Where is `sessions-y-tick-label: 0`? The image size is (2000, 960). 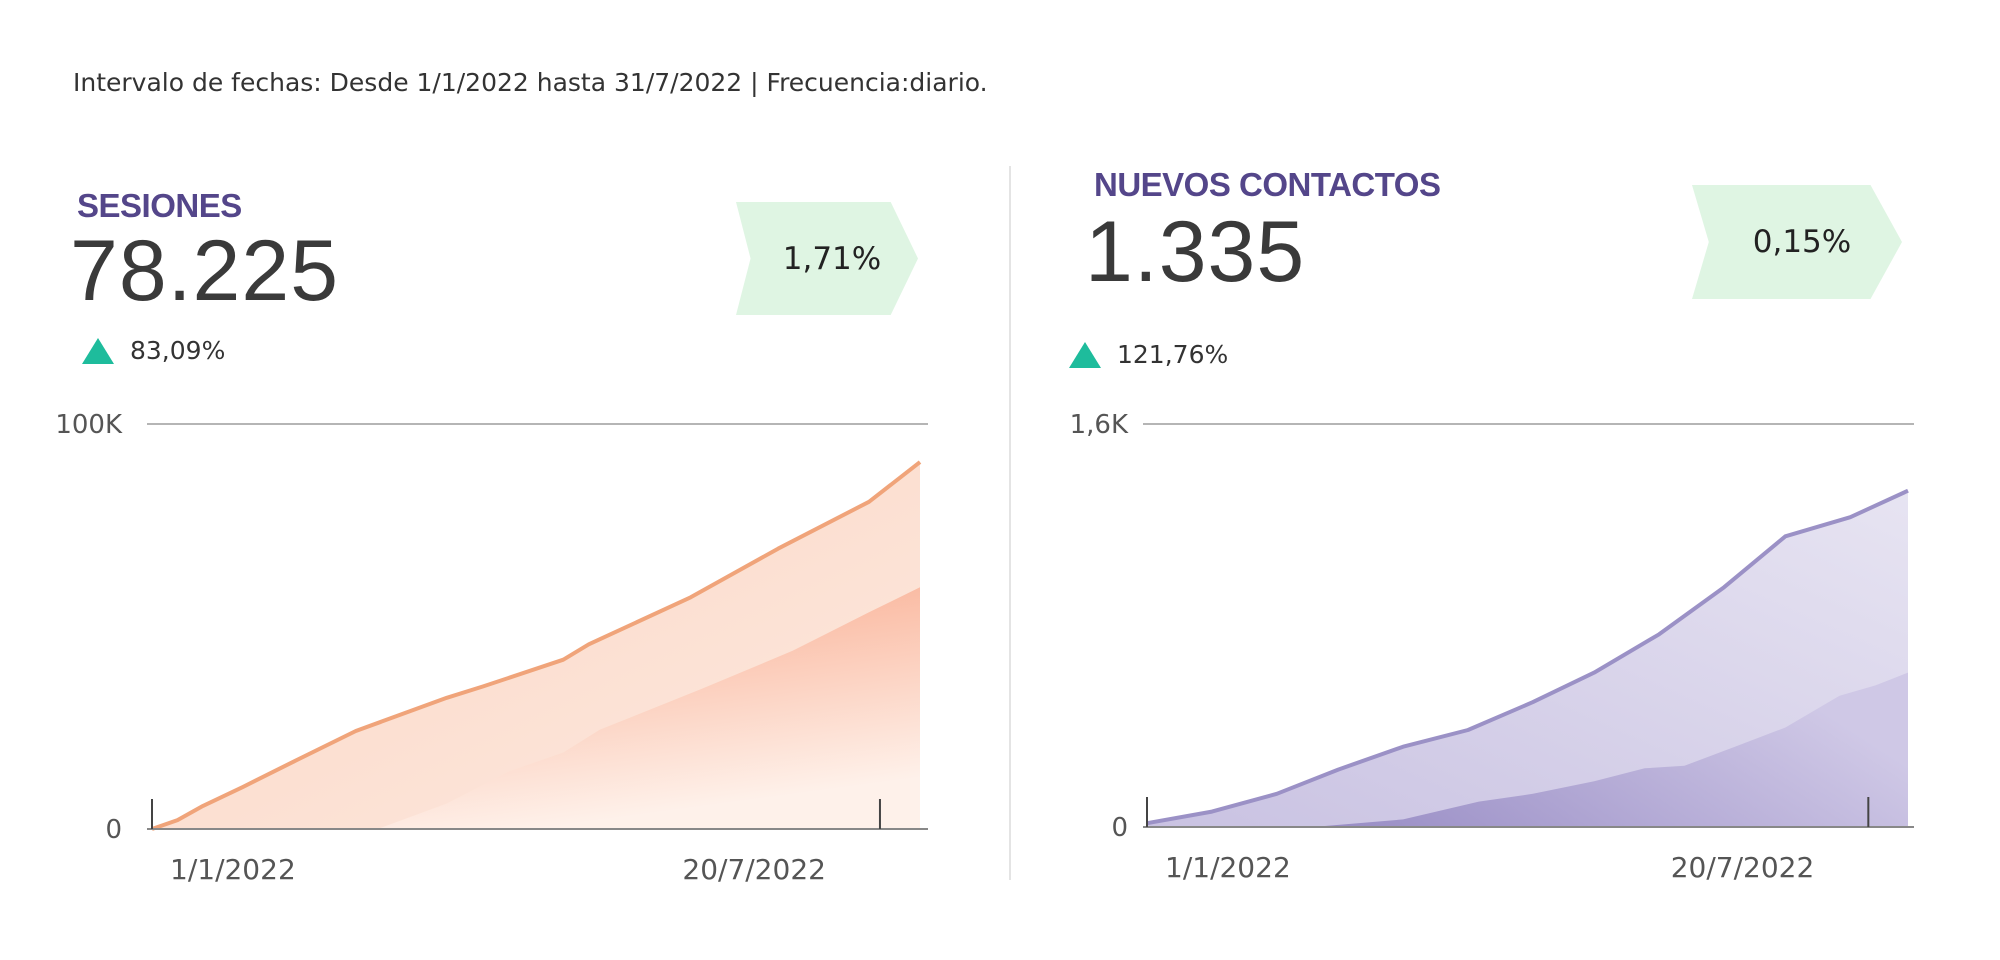 sessions-y-tick-label: 0 is located at coordinates (113, 830).